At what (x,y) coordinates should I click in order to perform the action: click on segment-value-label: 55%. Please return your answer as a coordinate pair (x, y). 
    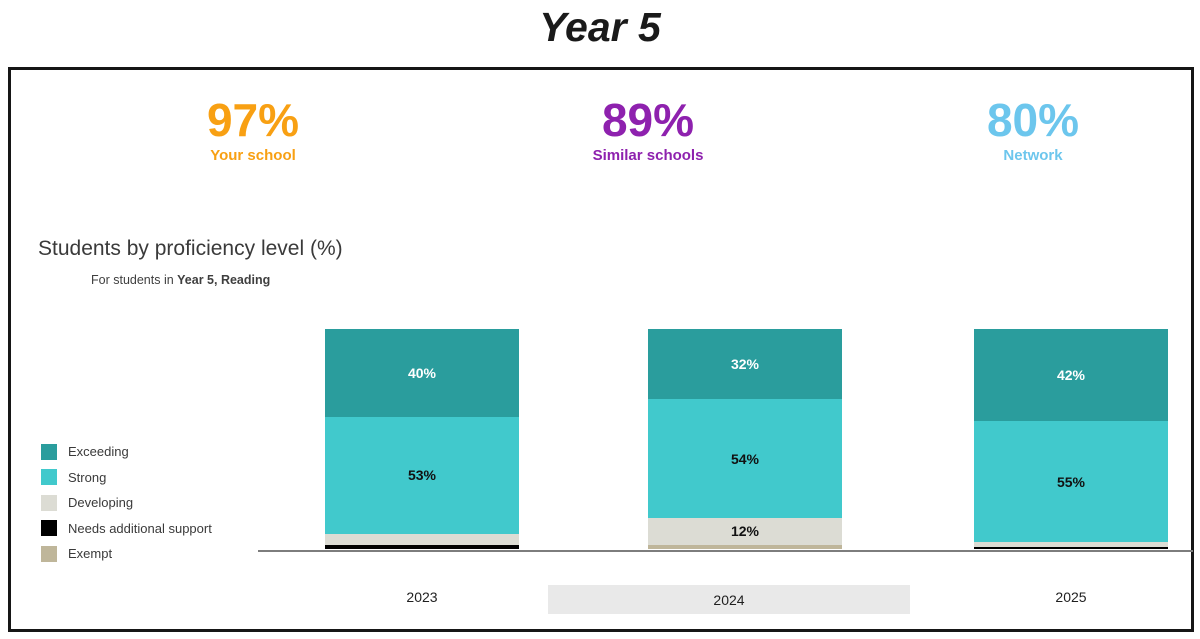
    Looking at the image, I should click on (1071, 481).